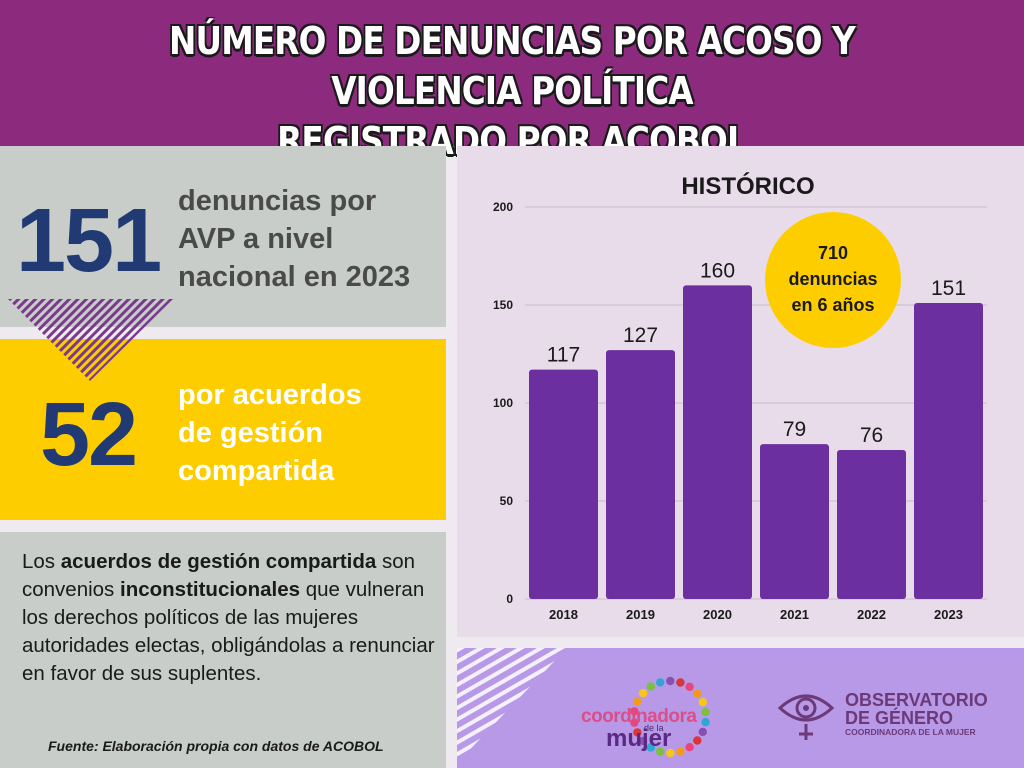 The image size is (1024, 768). I want to click on bar-value-label: 117, so click(563, 355).